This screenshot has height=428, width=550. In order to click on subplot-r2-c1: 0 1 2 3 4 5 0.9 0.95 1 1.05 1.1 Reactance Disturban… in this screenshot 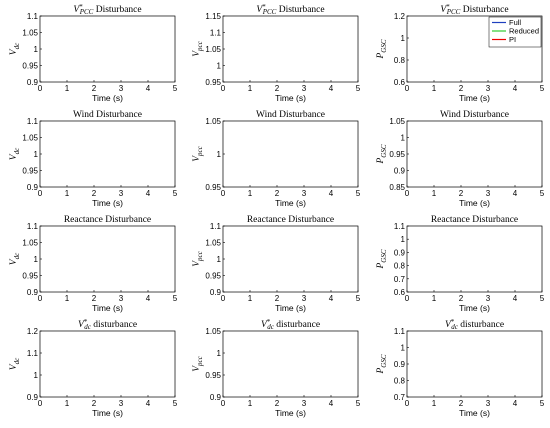, I will do `click(276, 264)`.